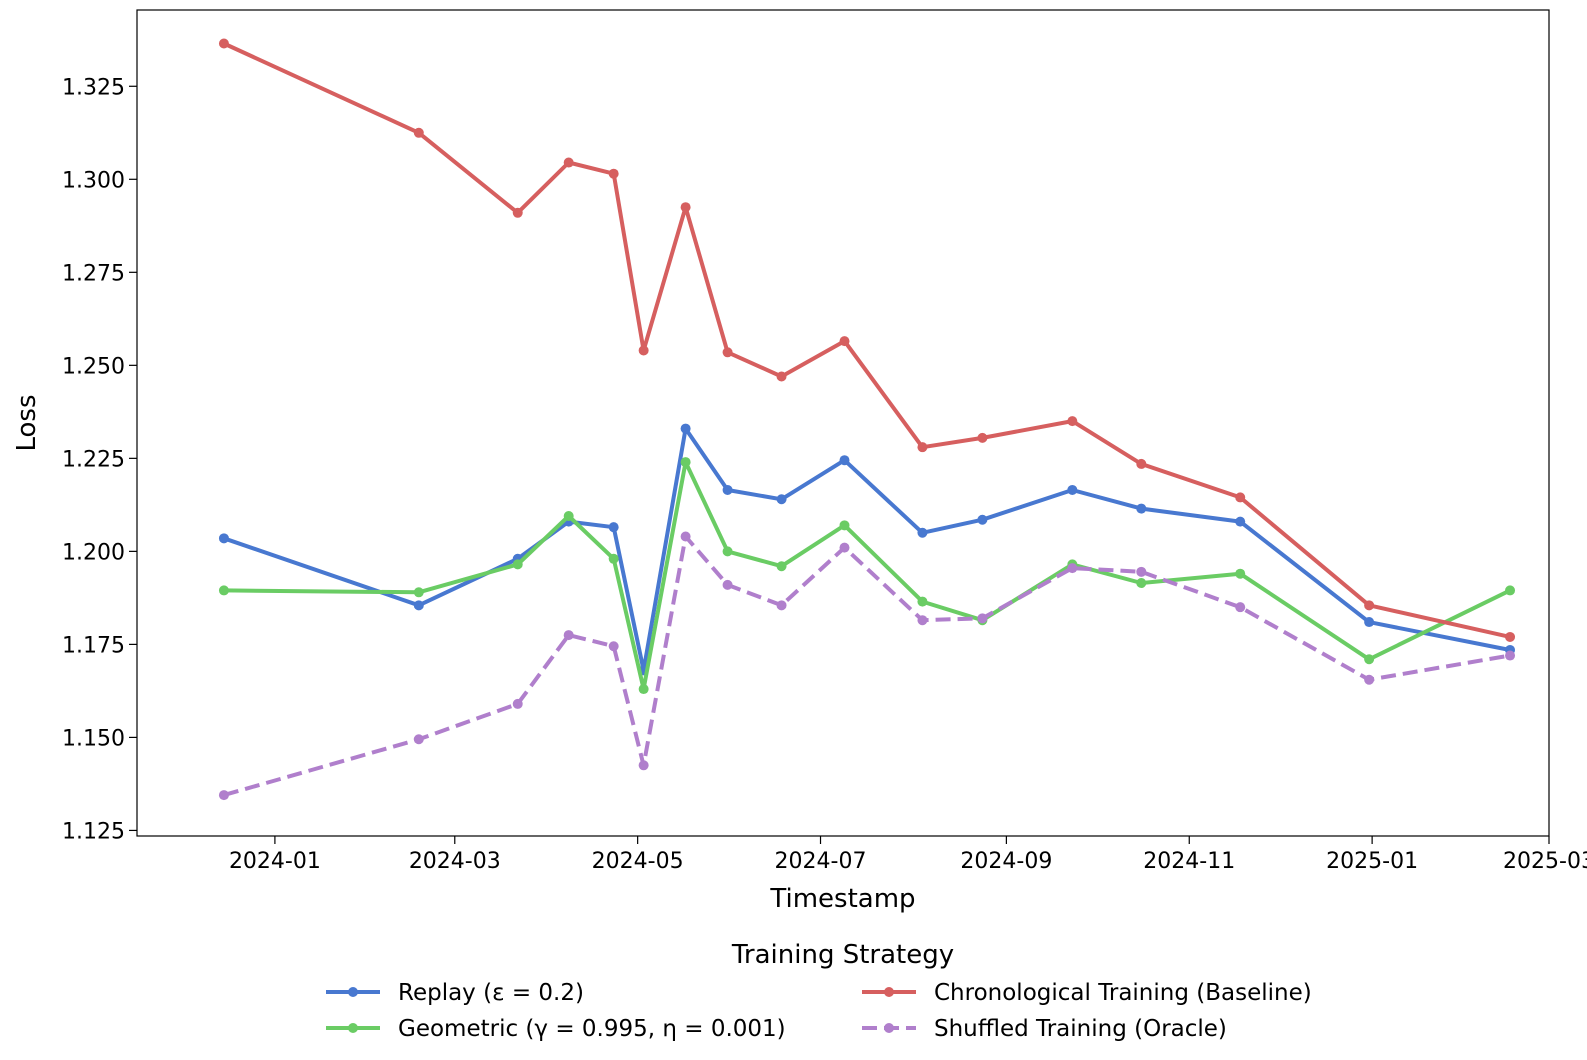  Describe the element at coordinates (821, 861) in the screenshot. I see `x-tick-label: 2024-07` at that location.